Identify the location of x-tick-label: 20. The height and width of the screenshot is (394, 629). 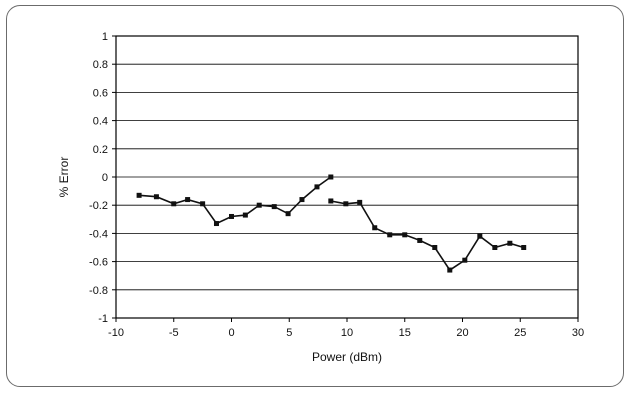
(462, 333).